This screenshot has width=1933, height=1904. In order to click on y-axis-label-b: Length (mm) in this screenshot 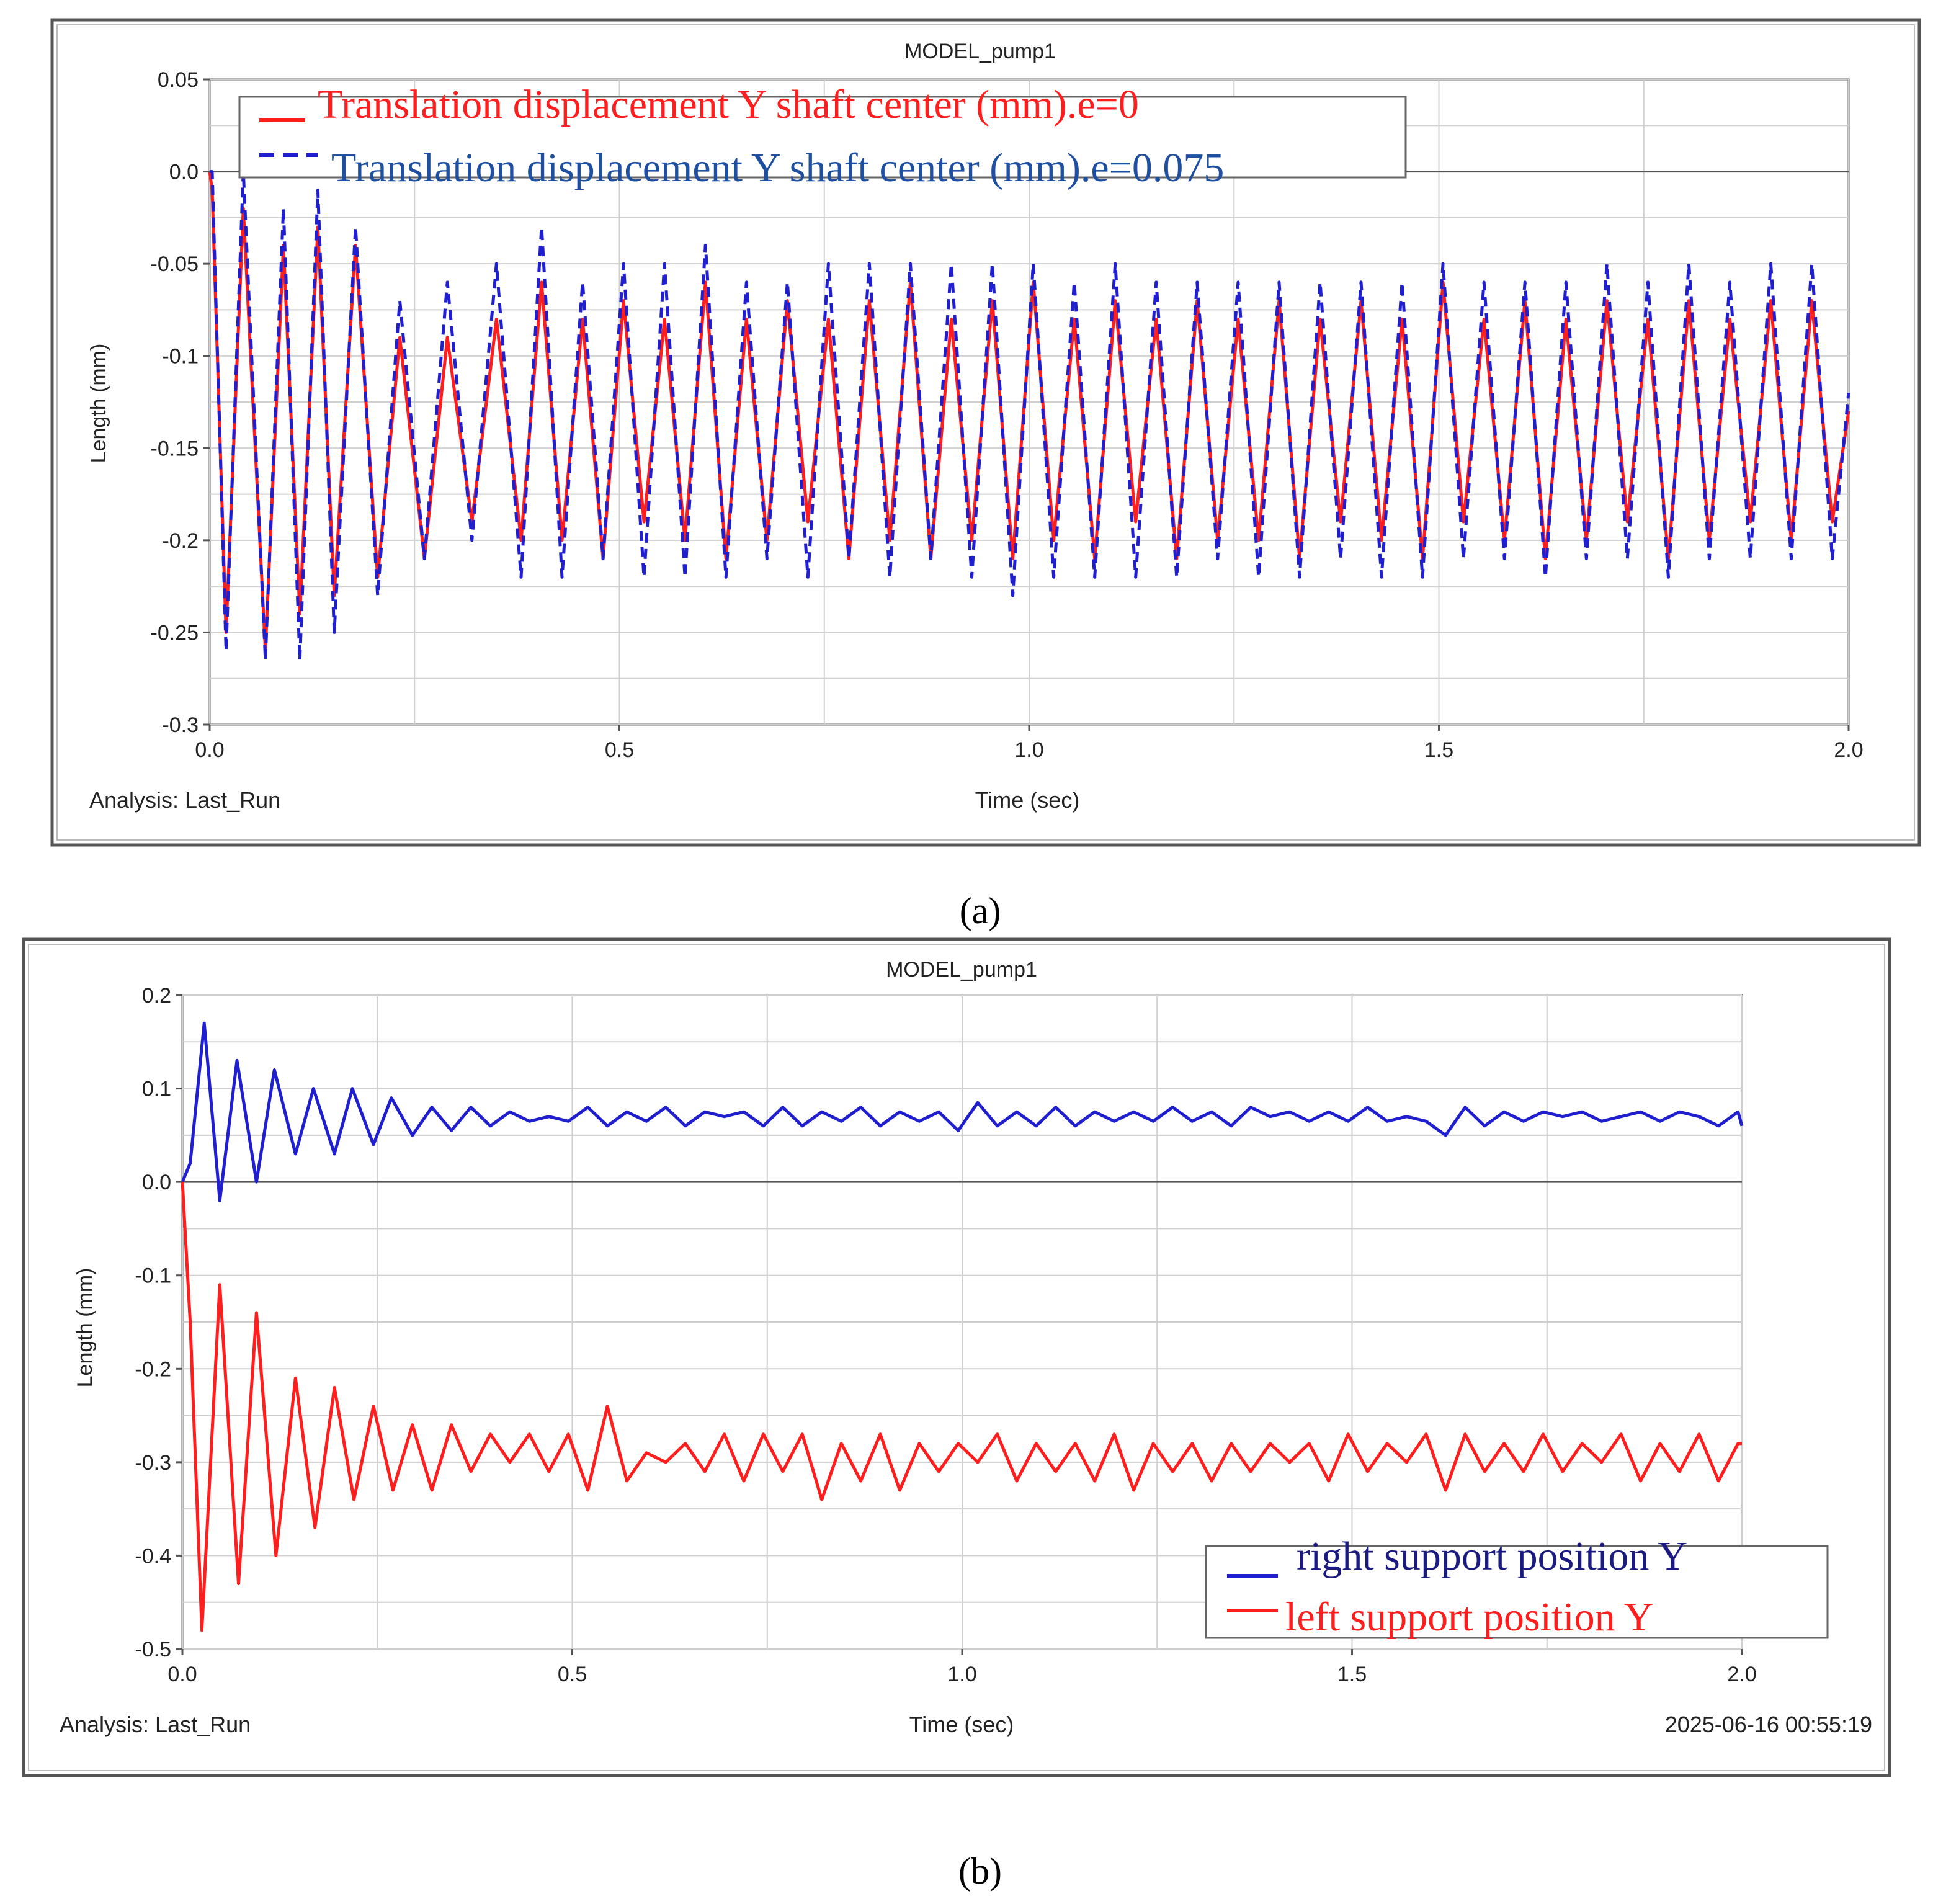, I will do `click(85, 1328)`.